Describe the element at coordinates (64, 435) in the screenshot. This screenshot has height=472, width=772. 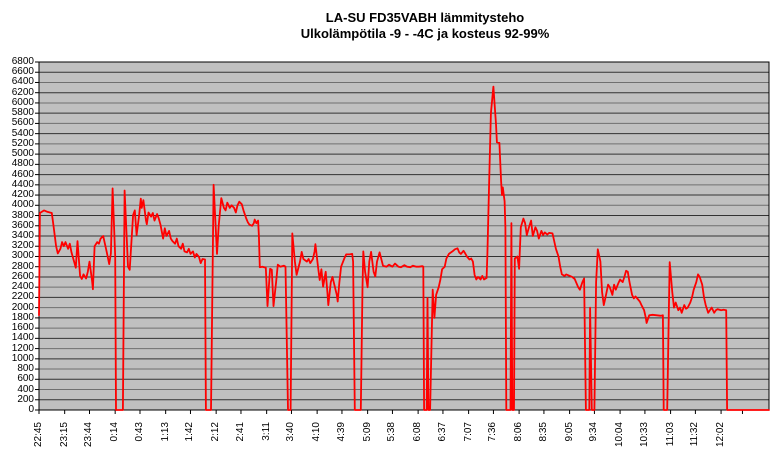
I see `x-axis-label: 23:15` at that location.